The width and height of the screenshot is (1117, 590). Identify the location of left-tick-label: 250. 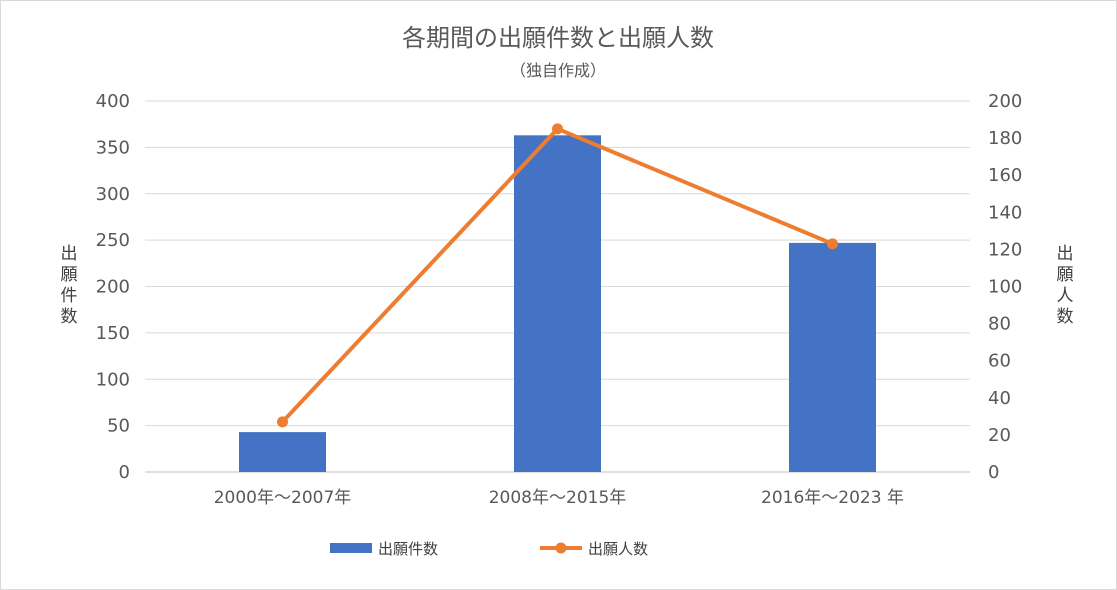
(113, 240).